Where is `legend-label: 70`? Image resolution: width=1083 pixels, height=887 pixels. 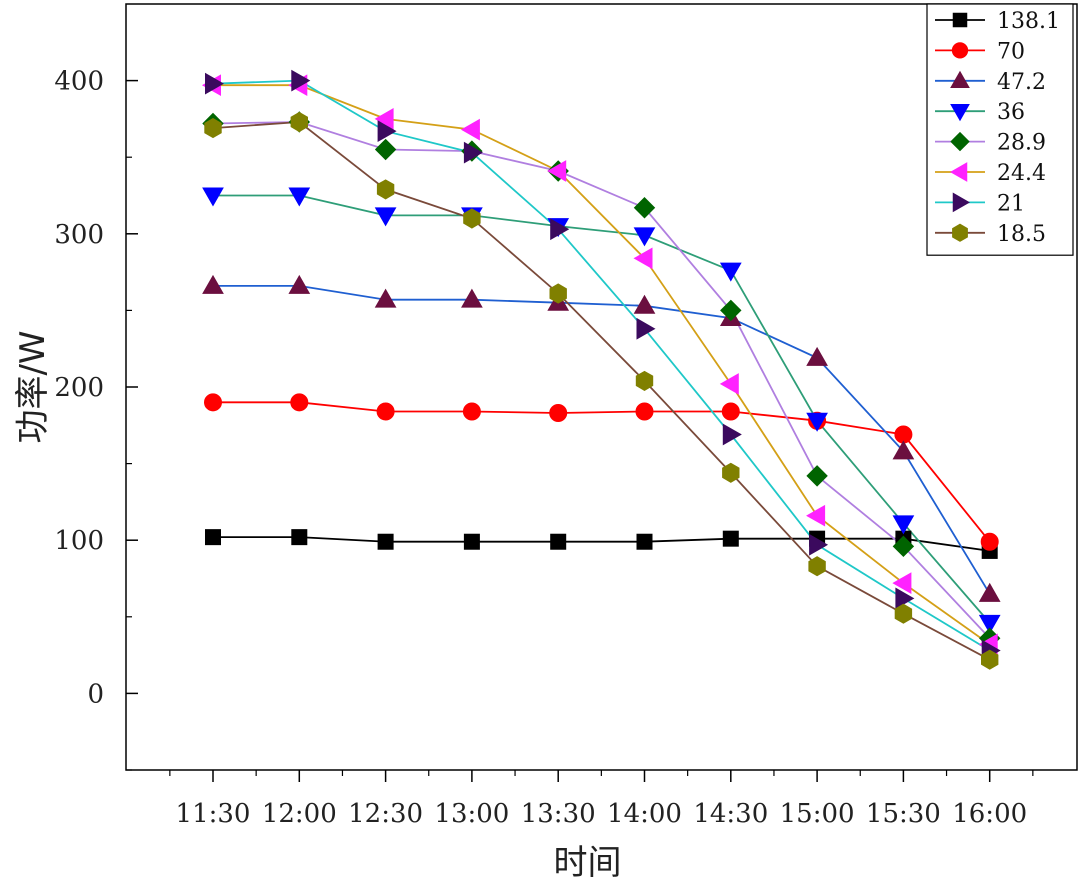
legend-label: 70 is located at coordinates (1011, 51).